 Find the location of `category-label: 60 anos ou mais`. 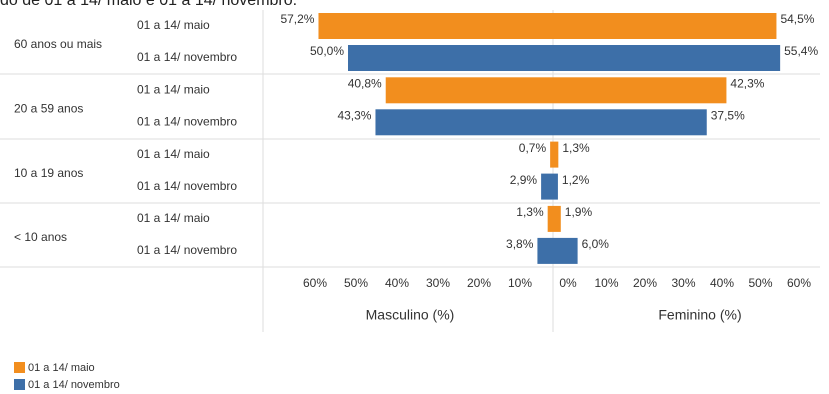

category-label: 60 anos ou mais is located at coordinates (58, 44).